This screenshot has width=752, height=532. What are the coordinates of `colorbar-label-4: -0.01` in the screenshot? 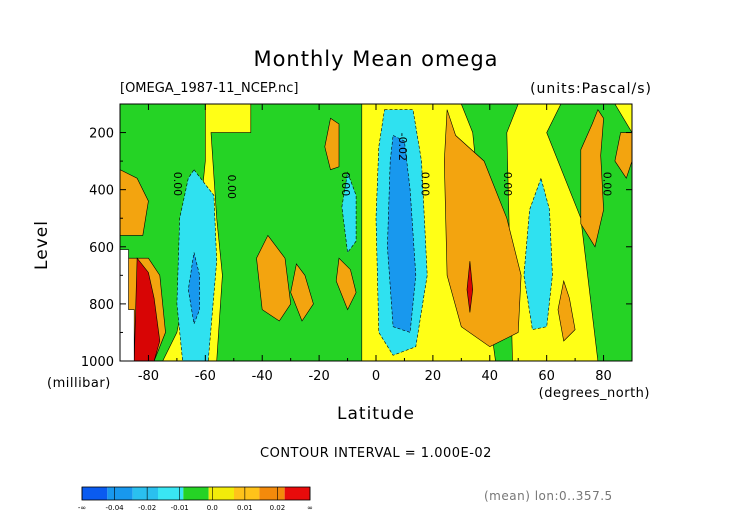 It's located at (180, 508).